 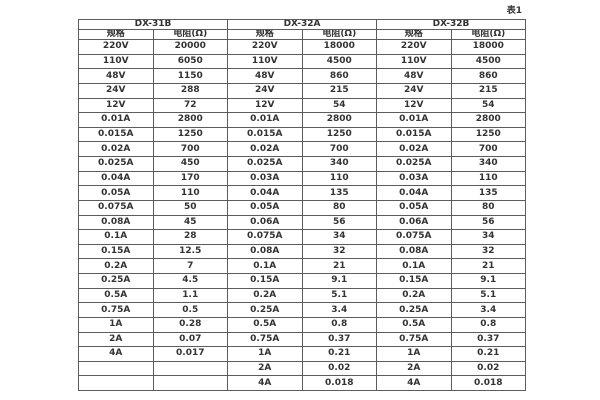 What do you see at coordinates (414, 281) in the screenshot?
I see `spec-cell: 0.15A` at bounding box center [414, 281].